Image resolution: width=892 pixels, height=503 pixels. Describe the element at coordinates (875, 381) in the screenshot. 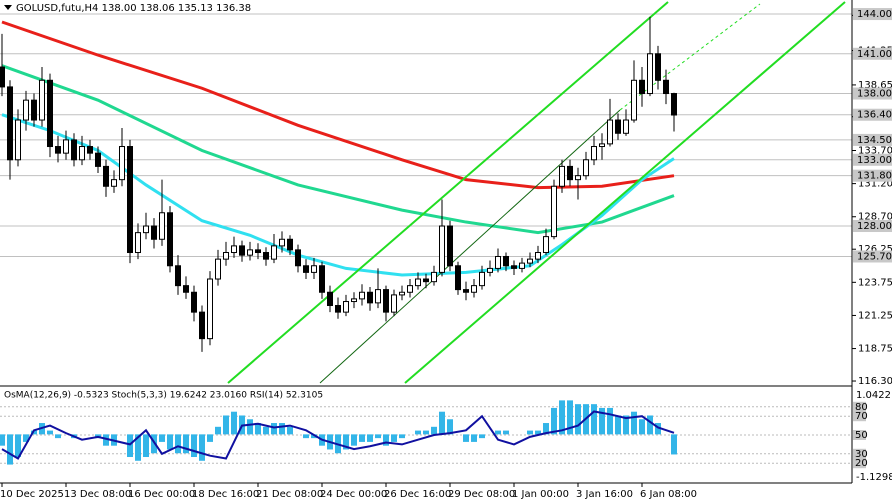

I see `y-tick-label: 116.30` at that location.